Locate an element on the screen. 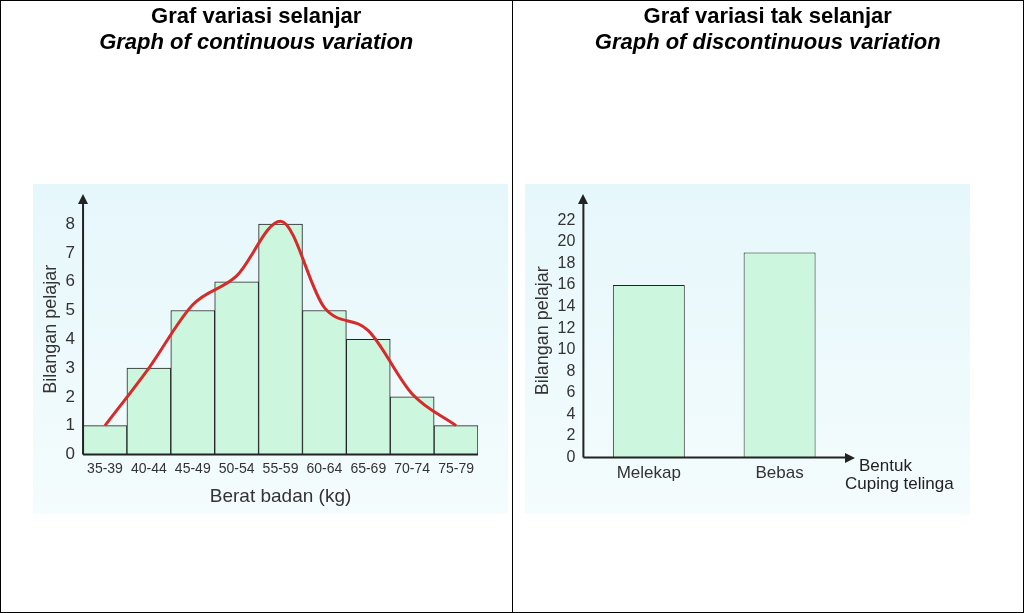  x-tick-label: 60-64 is located at coordinates (324, 467).